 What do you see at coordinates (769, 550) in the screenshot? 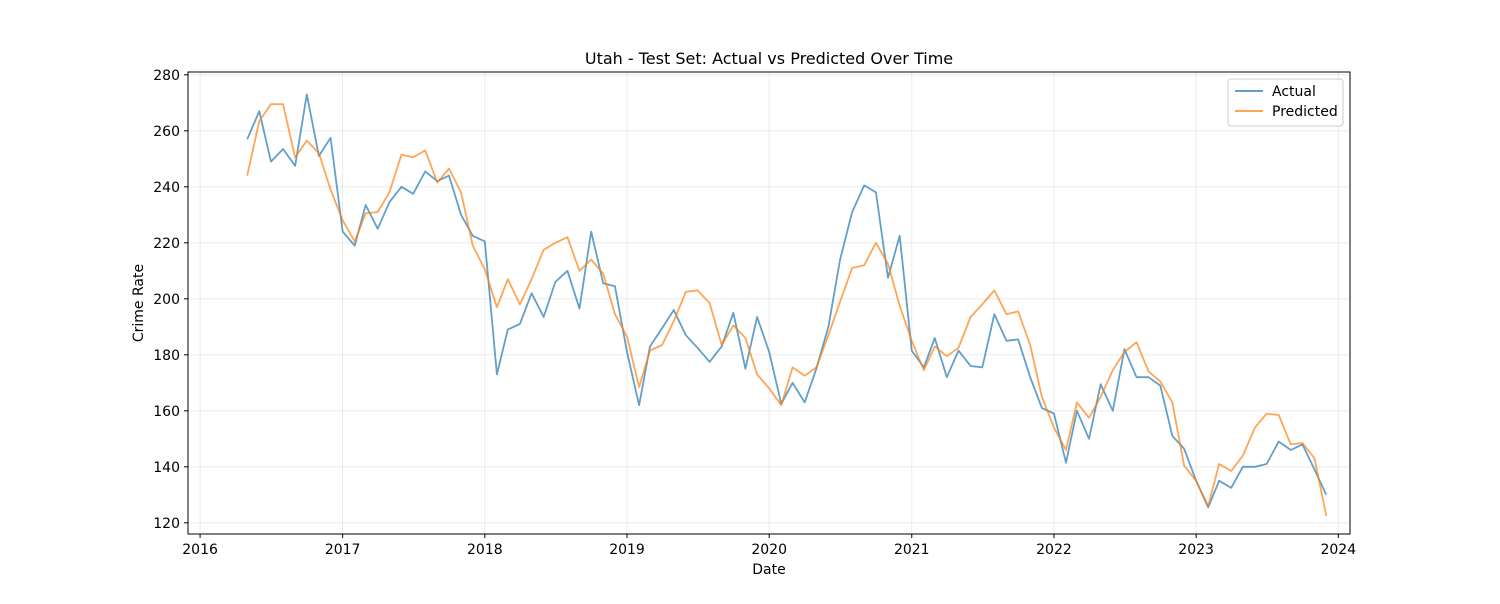
I see `x-tick-label: 2020` at bounding box center [769, 550].